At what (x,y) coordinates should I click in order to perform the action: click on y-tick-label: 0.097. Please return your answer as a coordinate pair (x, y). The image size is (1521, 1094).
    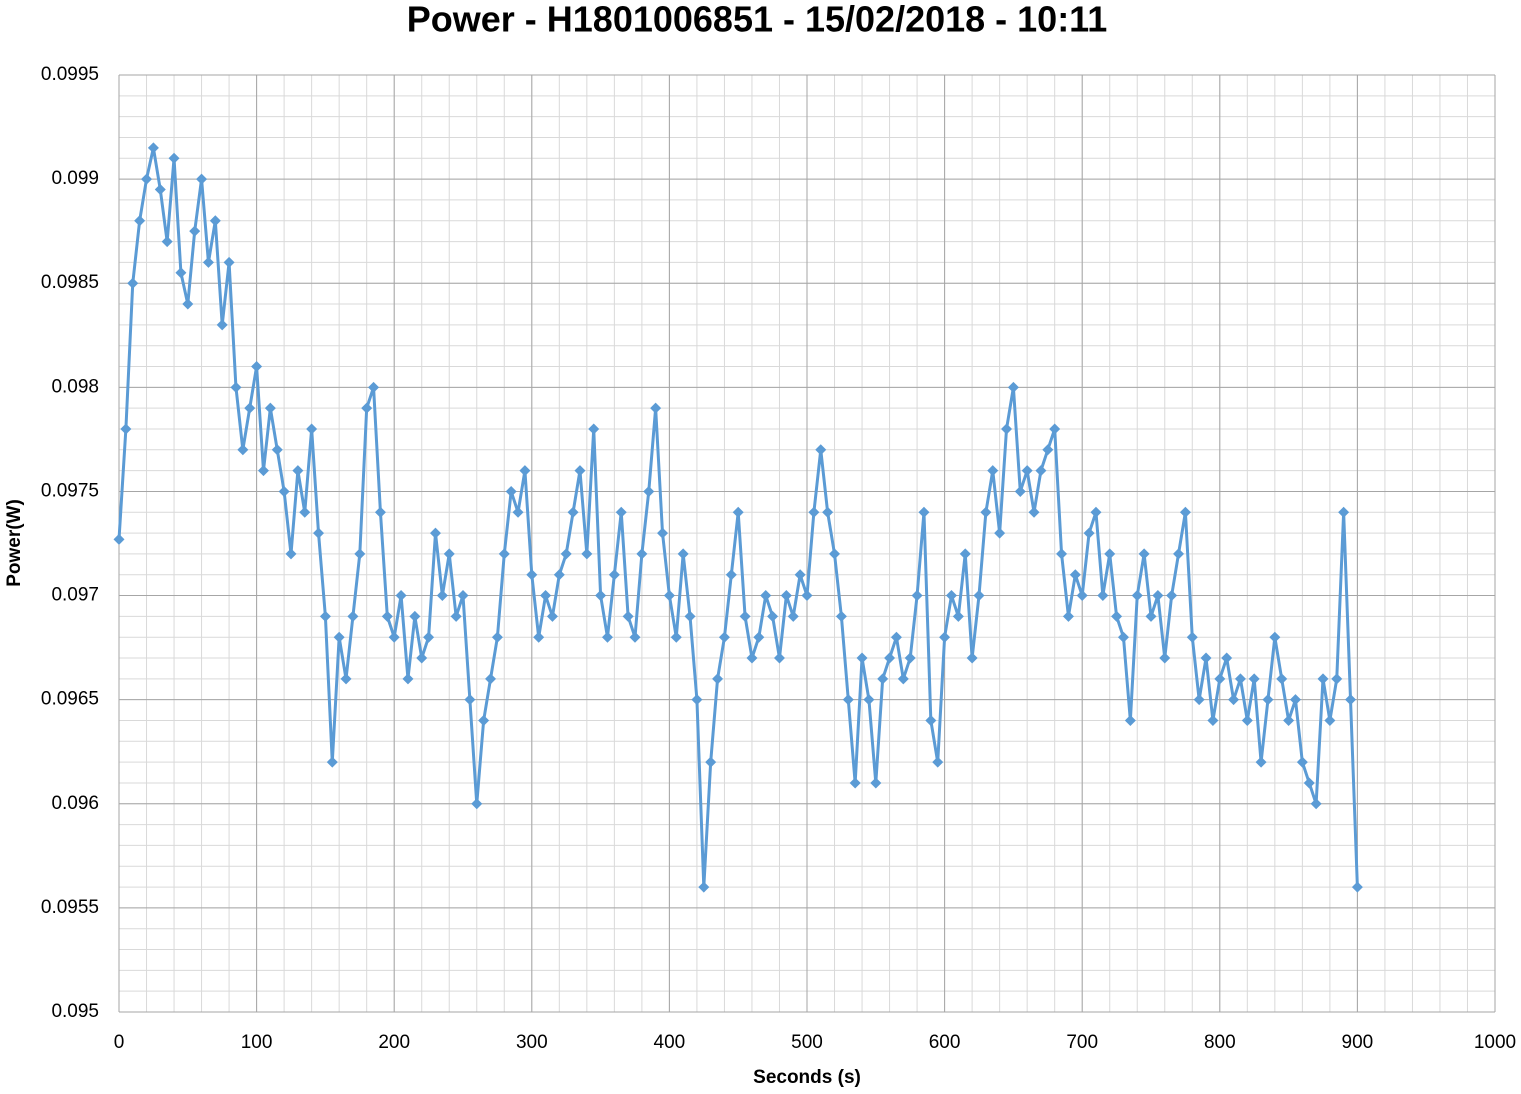
    Looking at the image, I should click on (75, 595).